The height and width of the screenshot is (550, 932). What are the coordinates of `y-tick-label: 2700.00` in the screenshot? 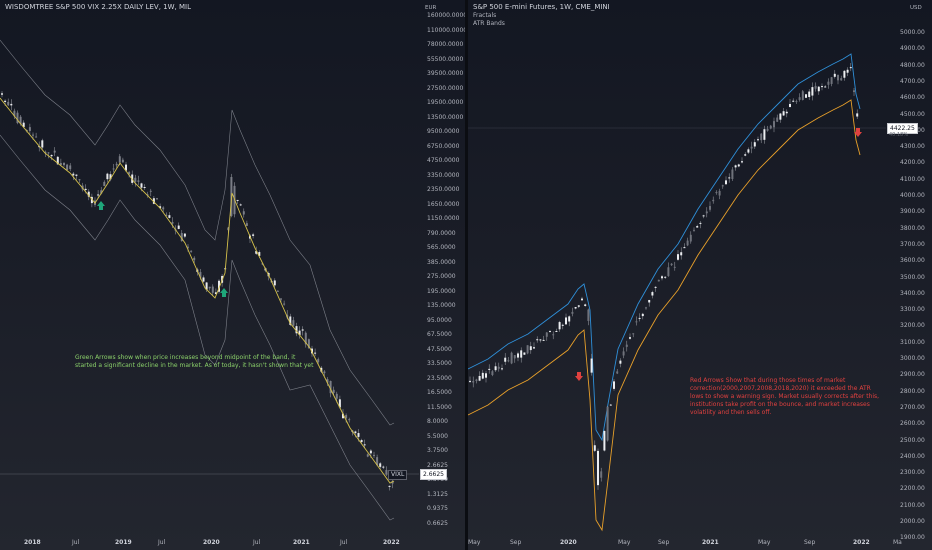 It's located at (912, 407).